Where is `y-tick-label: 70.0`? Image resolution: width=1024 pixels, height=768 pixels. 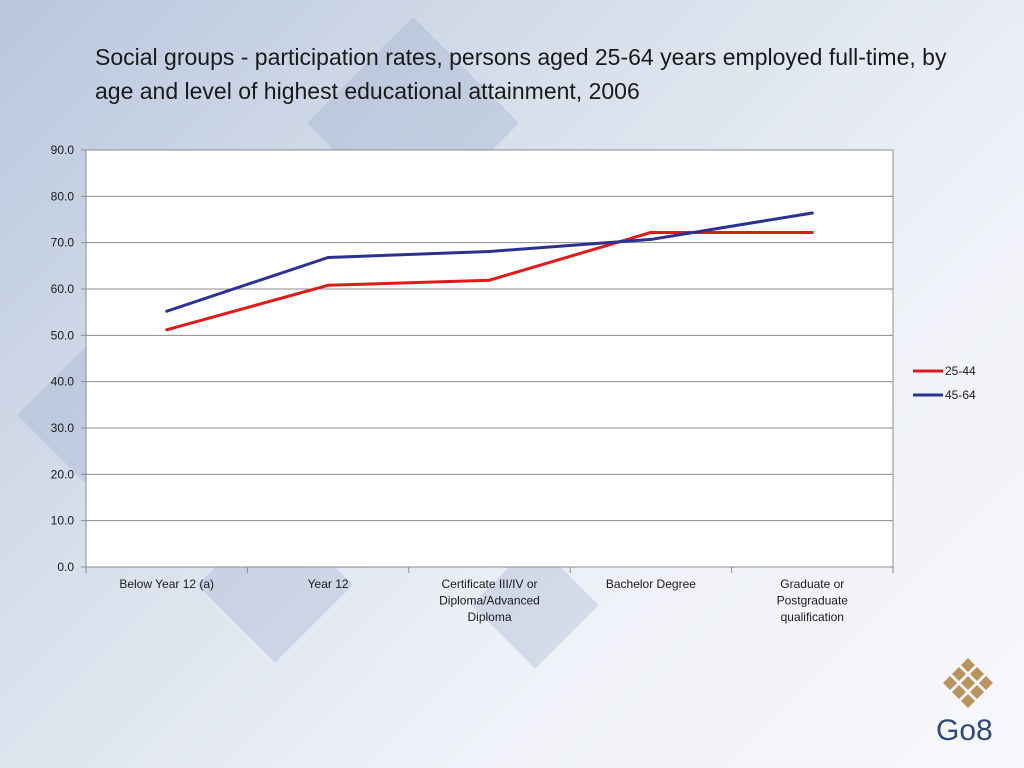 y-tick-label: 70.0 is located at coordinates (63, 243).